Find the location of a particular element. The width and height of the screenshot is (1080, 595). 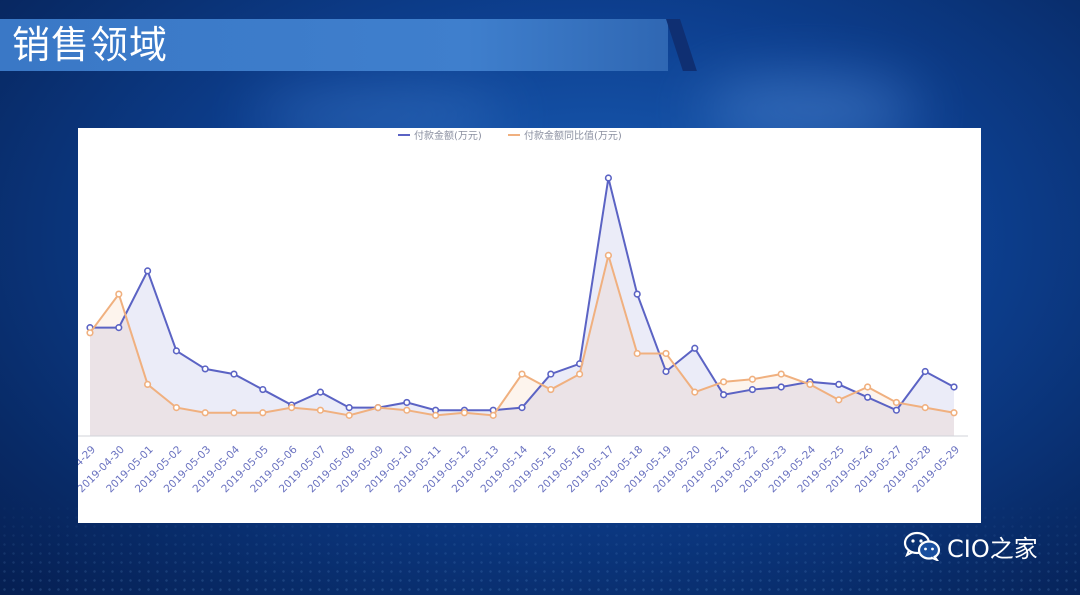

page-title: 销售领域 is located at coordinates (90, 45).